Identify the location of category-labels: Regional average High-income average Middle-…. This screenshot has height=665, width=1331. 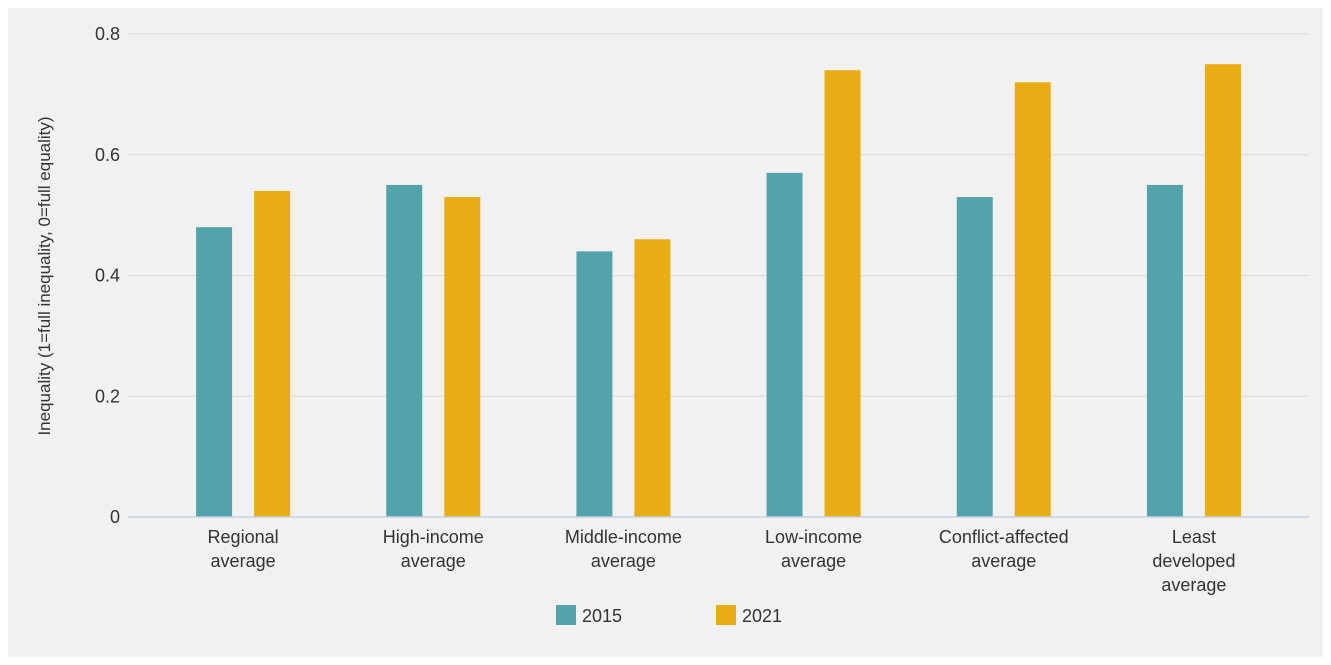
(722, 561).